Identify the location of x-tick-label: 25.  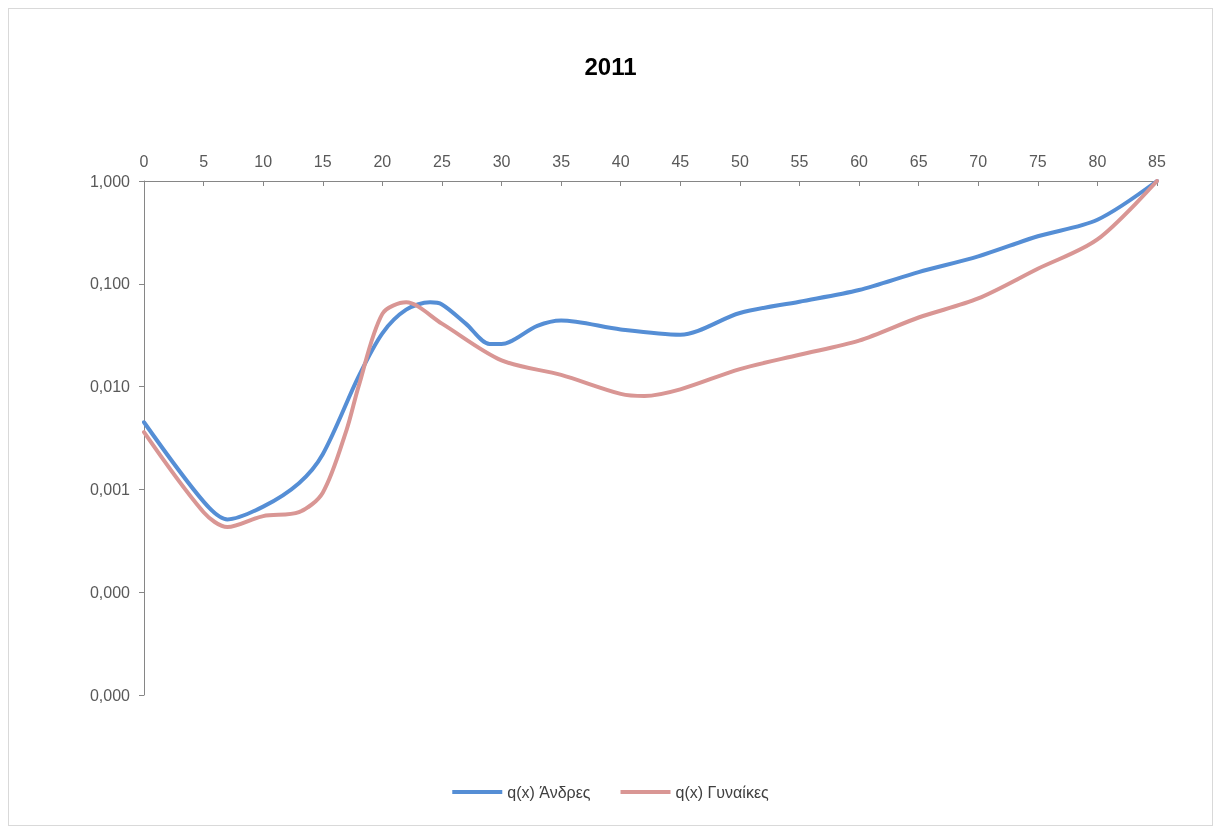
(442, 161).